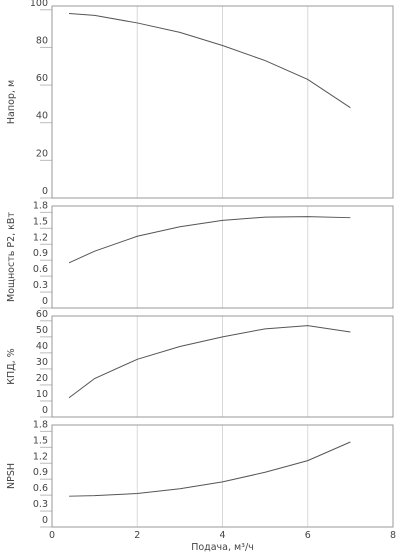  Describe the element at coordinates (222, 535) in the screenshot. I see `x-tick-label: 4` at that location.